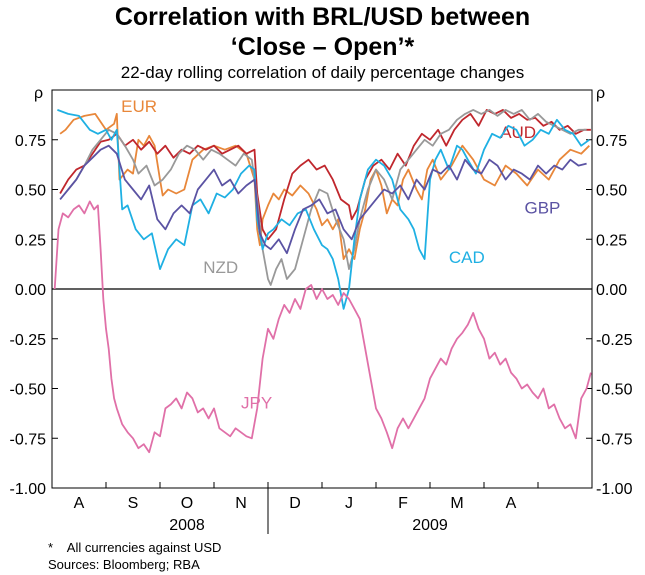  I want to click on chart-title-line1: Correlation with BRL/USD between, so click(322, 17).